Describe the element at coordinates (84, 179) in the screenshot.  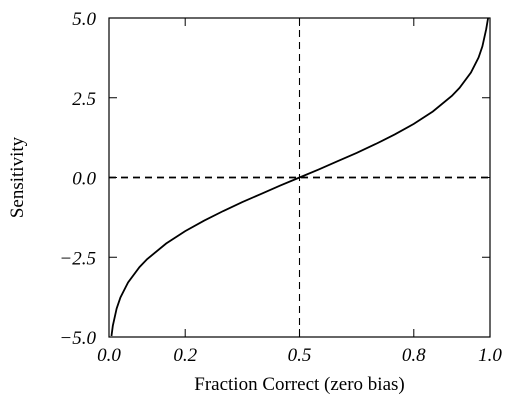
I see `y-tick-label: 0.0` at that location.